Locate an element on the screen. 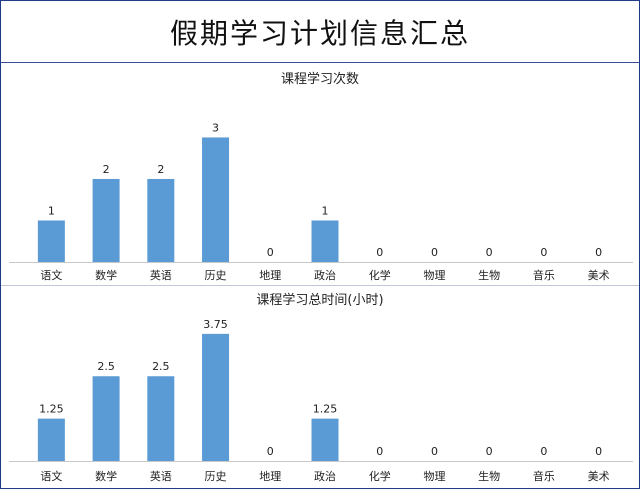 The height and width of the screenshot is (492, 640). data-label-历史: 3.75 is located at coordinates (215, 324).